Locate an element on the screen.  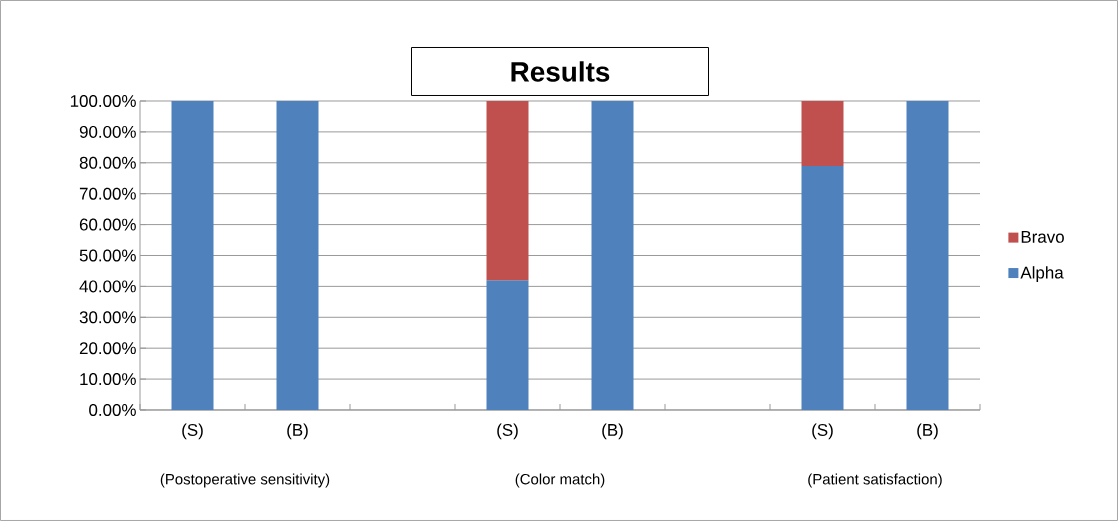
y-tick-label: 20.00% is located at coordinates (107, 348).